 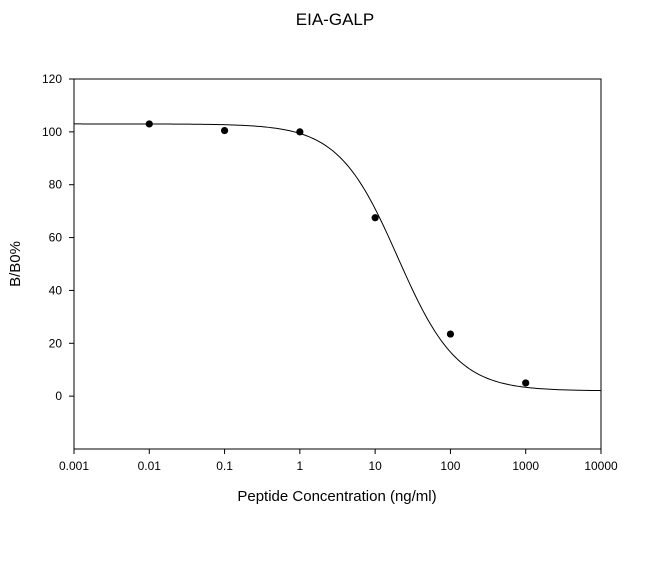 I want to click on chart-title: EIA-GALP, so click(x=335, y=19).